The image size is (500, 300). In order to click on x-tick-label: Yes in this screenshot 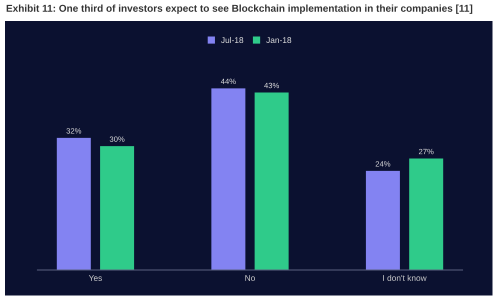, I will do `click(95, 278)`.